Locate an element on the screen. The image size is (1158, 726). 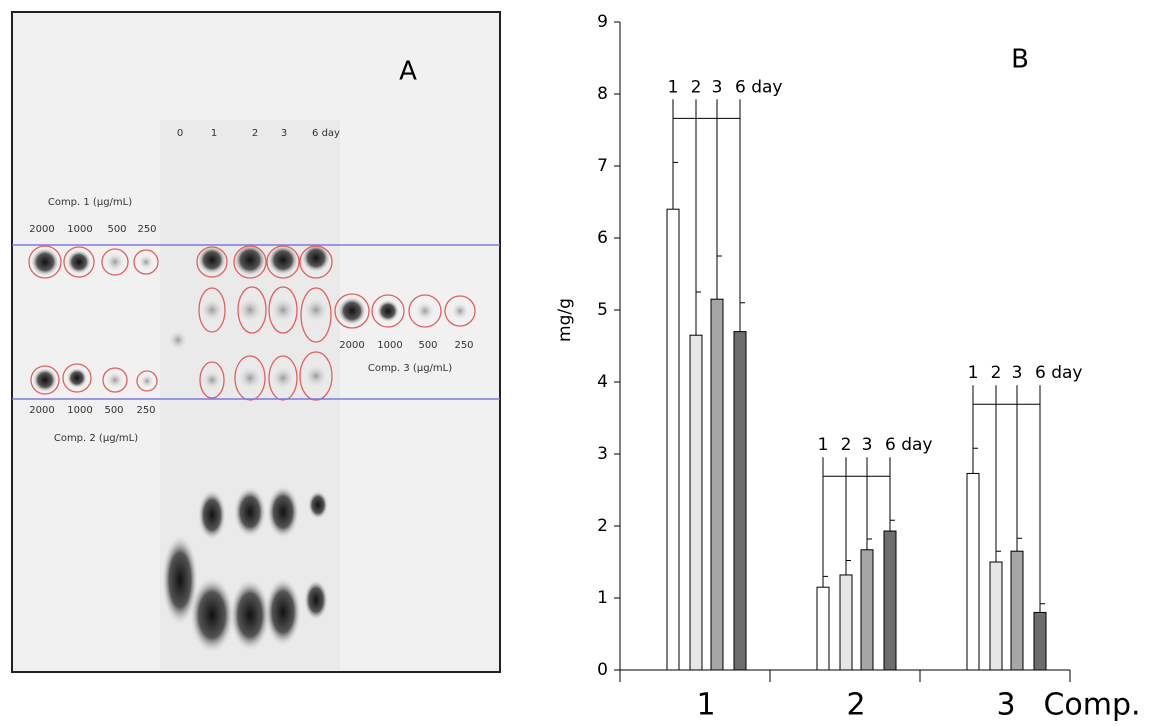
y-tick-label: 1 is located at coordinates (602, 598).